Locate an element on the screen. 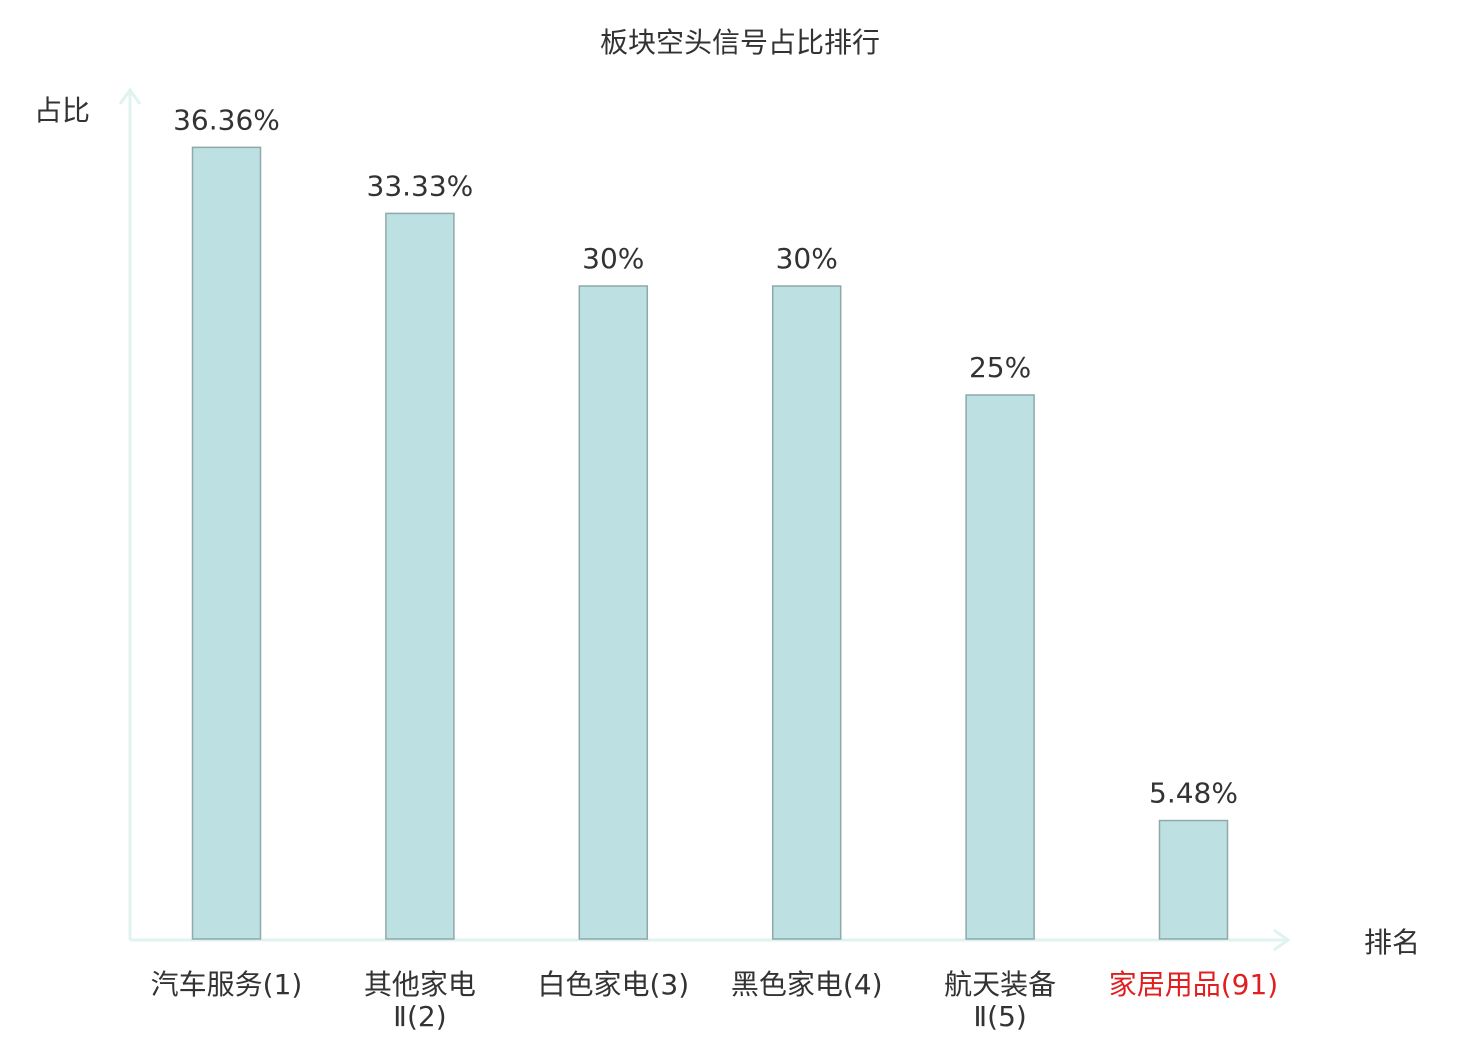 This screenshot has height=1044, width=1480. value-label-3: 30% is located at coordinates (613, 258).